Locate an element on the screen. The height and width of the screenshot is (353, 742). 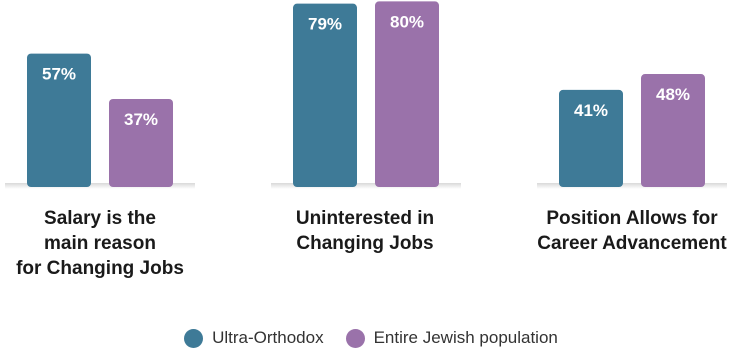
data-label-uninterested-entire-jewish: 80% is located at coordinates (407, 21).